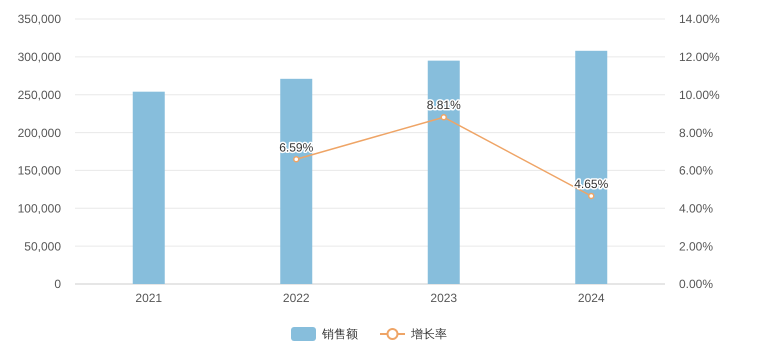 The image size is (760, 362). What do you see at coordinates (444, 298) in the screenshot?
I see `x-tick-label: 2023` at bounding box center [444, 298].